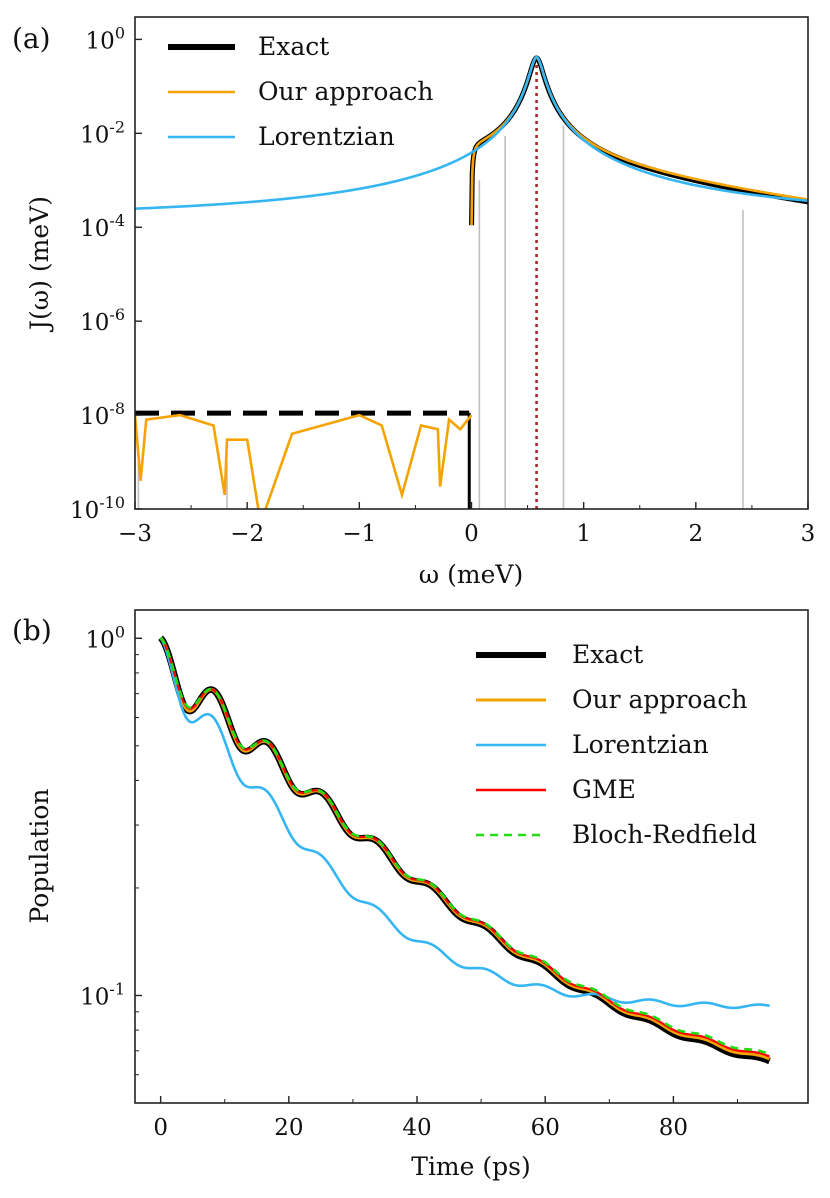 This screenshot has height=1198, width=830. What do you see at coordinates (102, 994) in the screenshot?
I see `y-tick-label: 10⁻¹` at bounding box center [102, 994].